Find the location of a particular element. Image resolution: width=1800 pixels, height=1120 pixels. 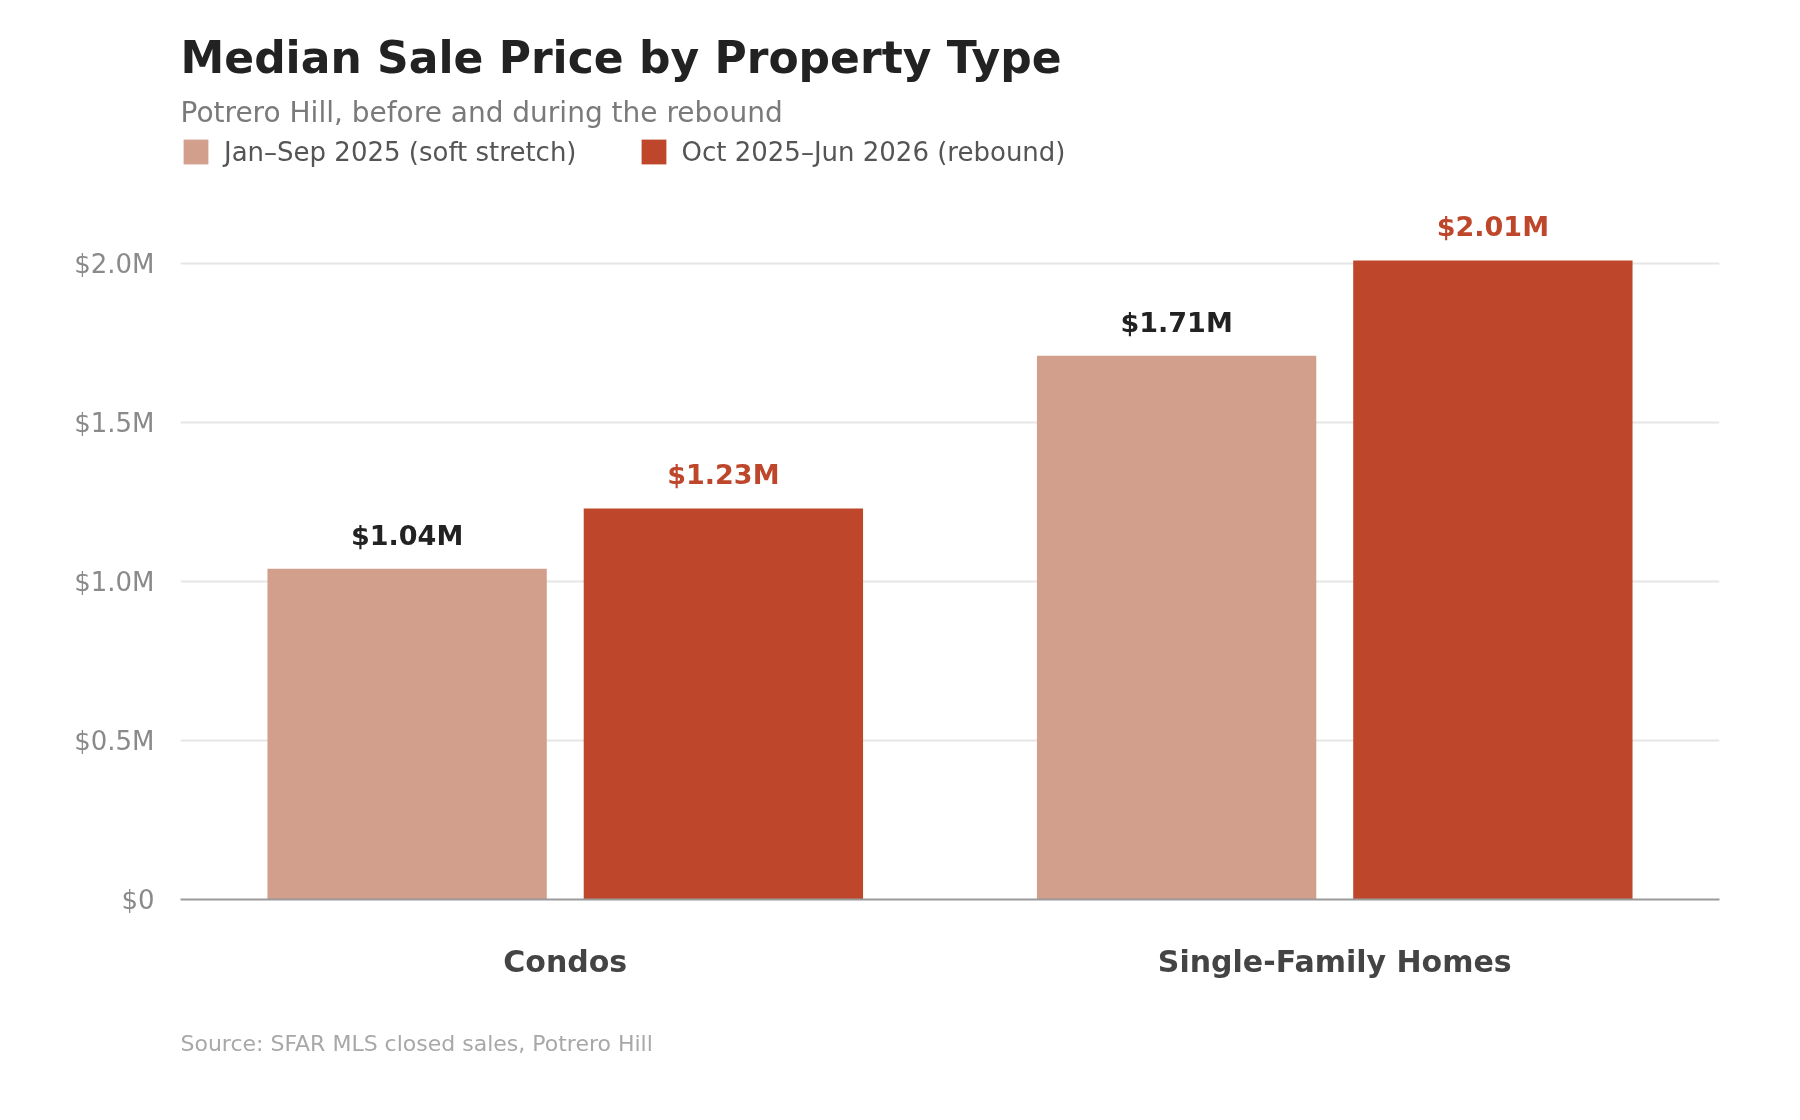

y-tick-label: $0 is located at coordinates (138, 899).